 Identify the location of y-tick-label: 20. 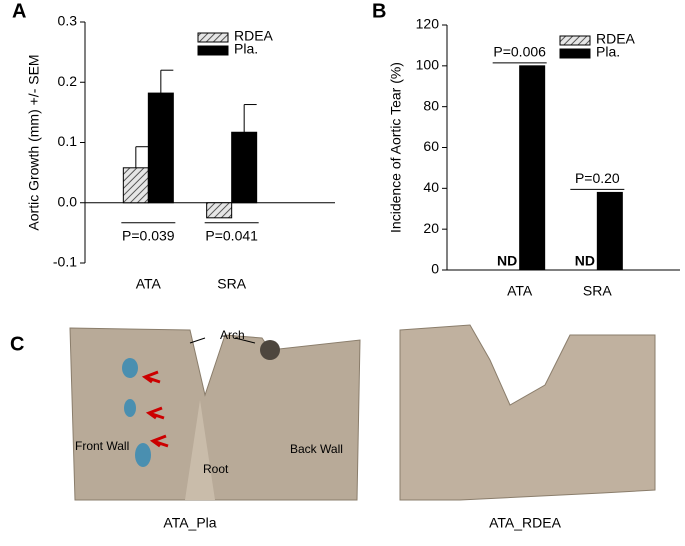
(431, 228).